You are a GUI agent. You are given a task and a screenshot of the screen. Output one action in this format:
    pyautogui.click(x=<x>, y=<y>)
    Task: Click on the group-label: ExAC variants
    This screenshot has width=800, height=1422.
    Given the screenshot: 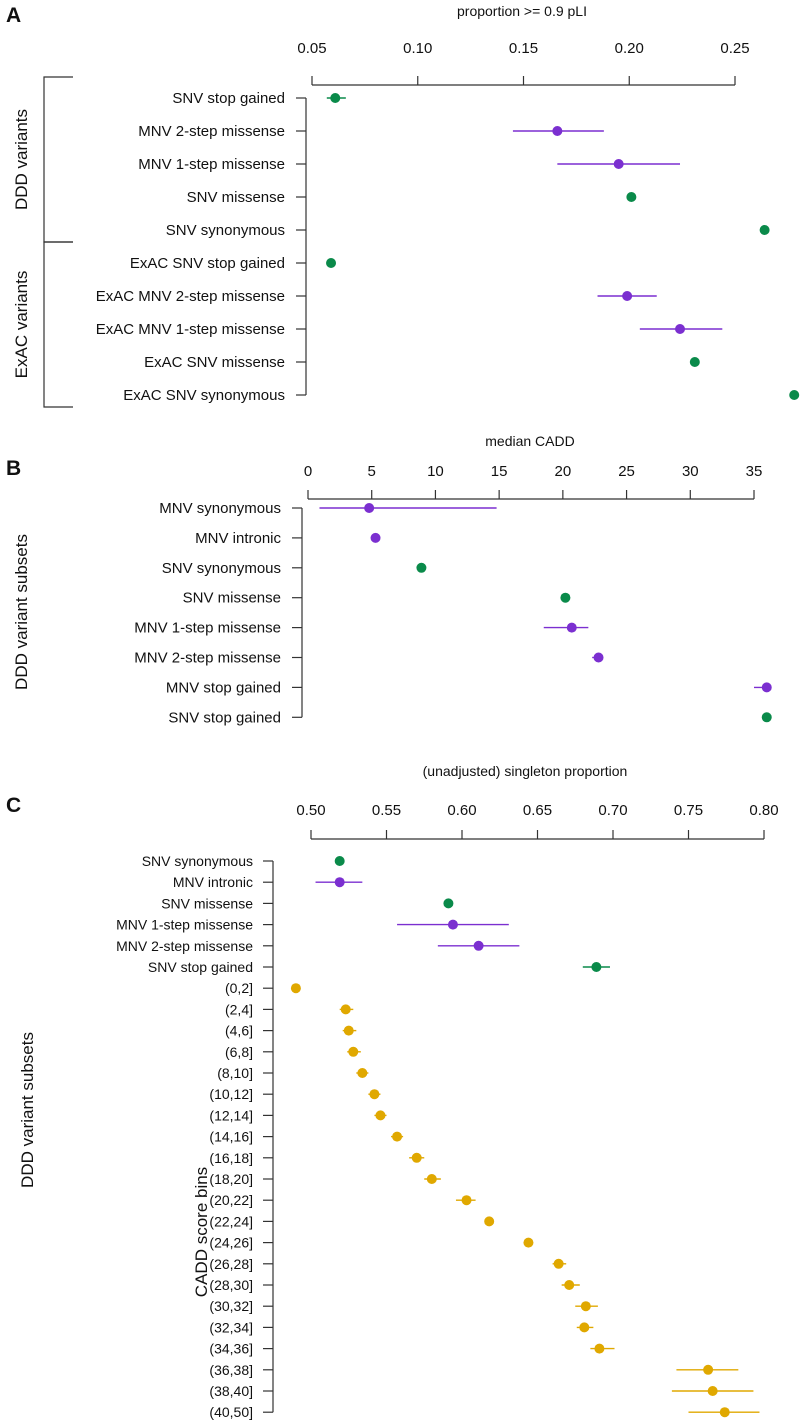 What is the action you would take?
    pyautogui.click(x=21, y=325)
    